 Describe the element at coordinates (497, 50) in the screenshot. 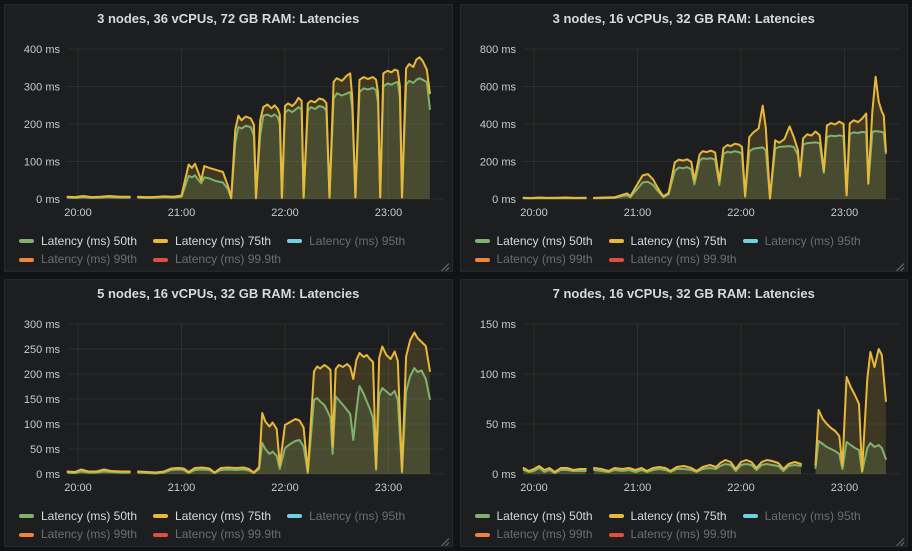

I see `y-axis-label: 800 ms` at that location.